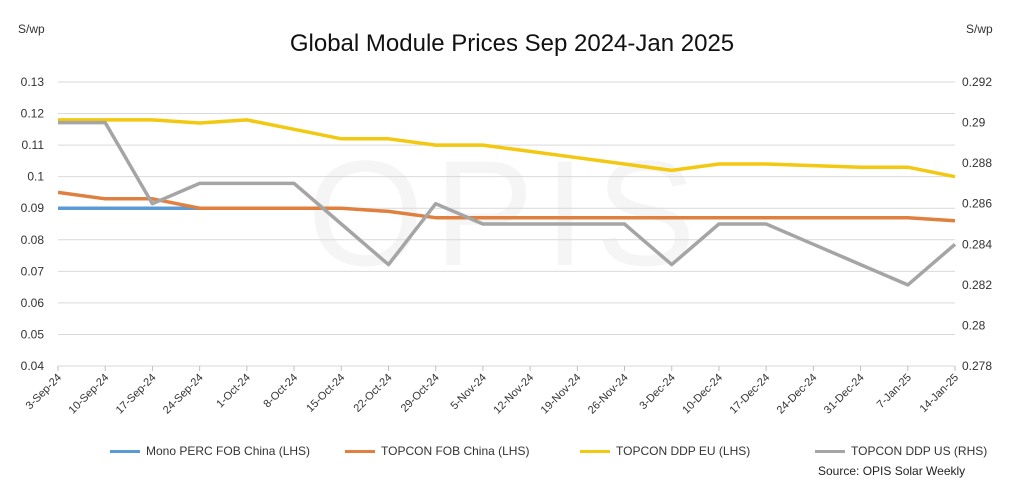 The height and width of the screenshot is (482, 1024). I want to click on x-tick-label: 31-Dec-24, so click(844, 394).